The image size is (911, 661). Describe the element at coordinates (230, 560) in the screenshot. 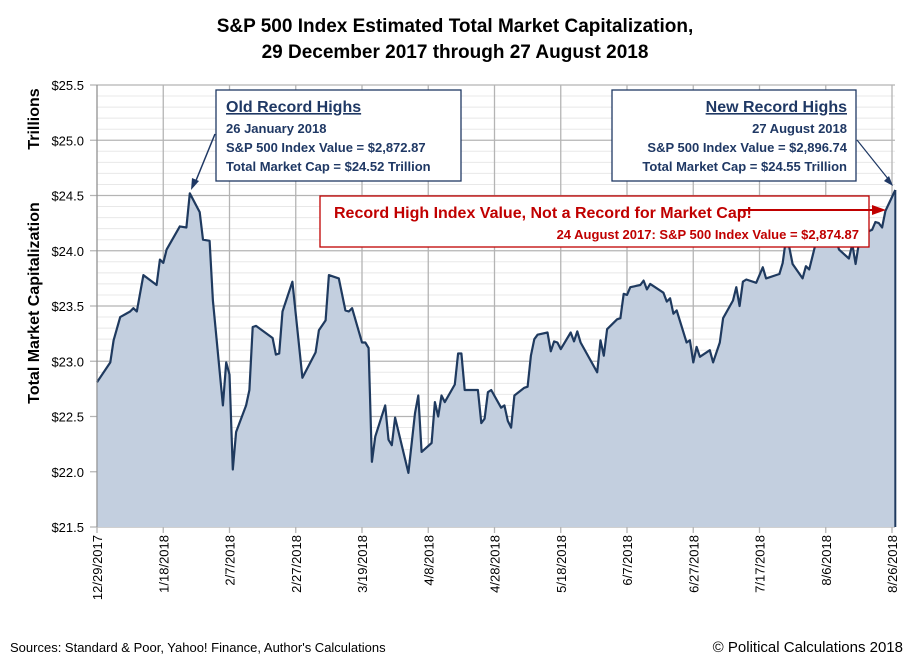

I see `x-tick-label: 2/7/2018` at that location.